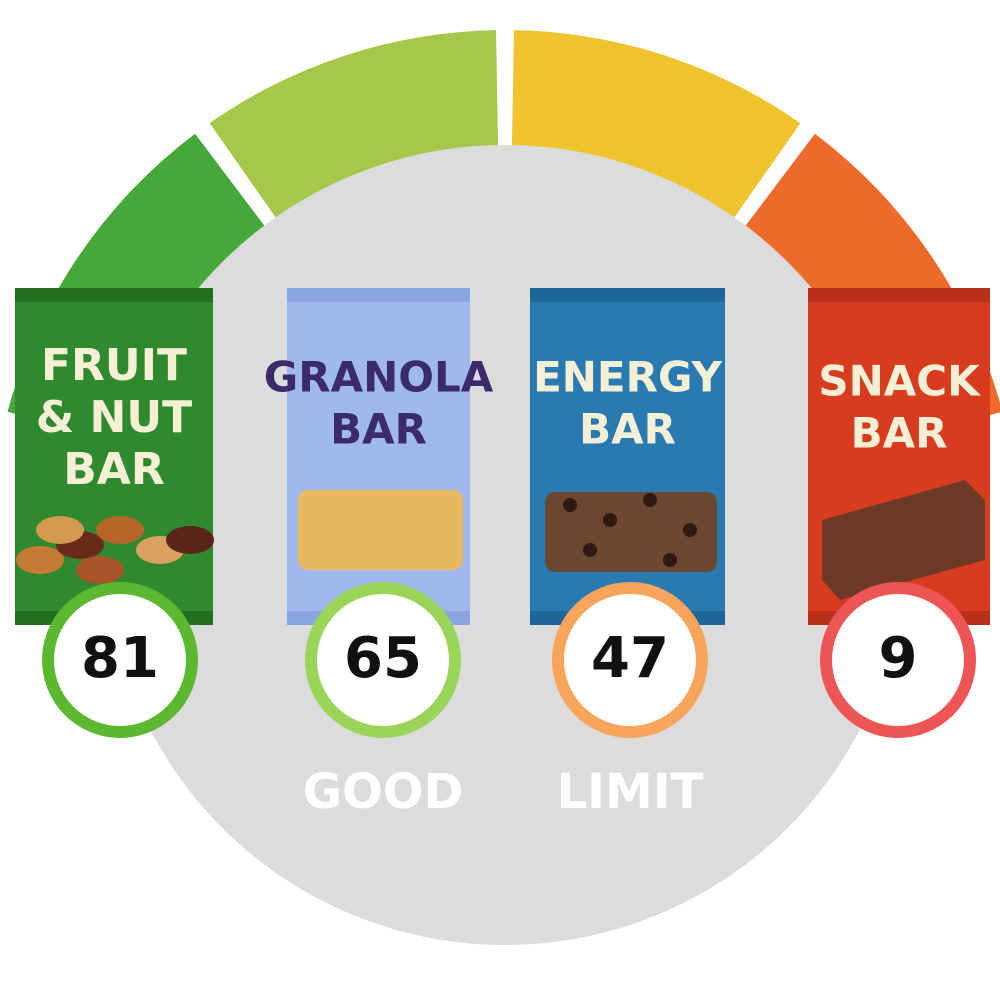 Image resolution: width=1000 pixels, height=1000 pixels. Describe the element at coordinates (903, 540) in the screenshot. I see `candy-bar` at that location.